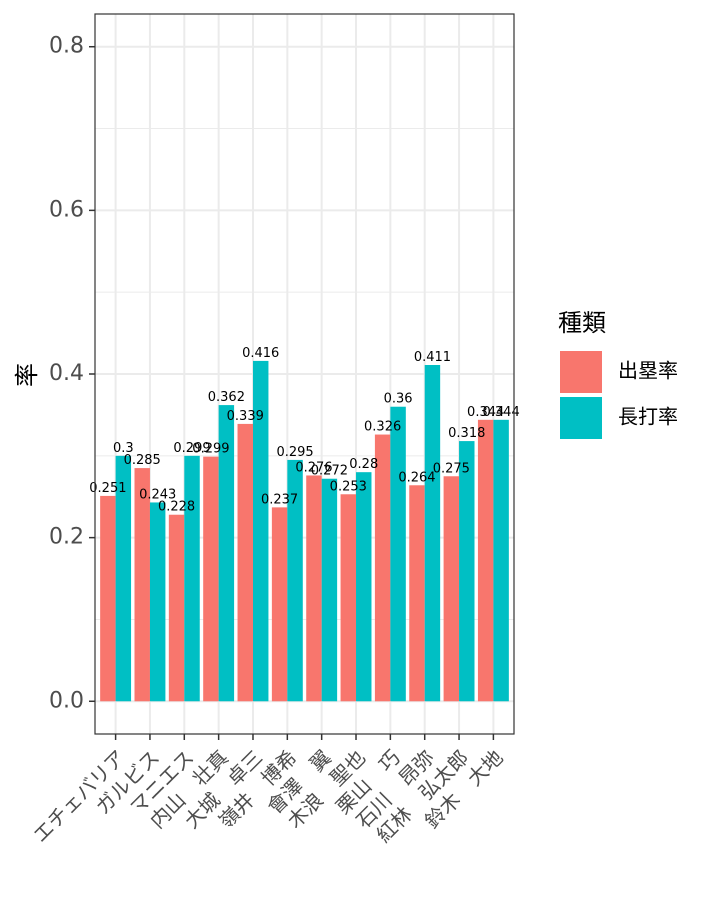  I want to click on data-label: 0.416, so click(260, 353).